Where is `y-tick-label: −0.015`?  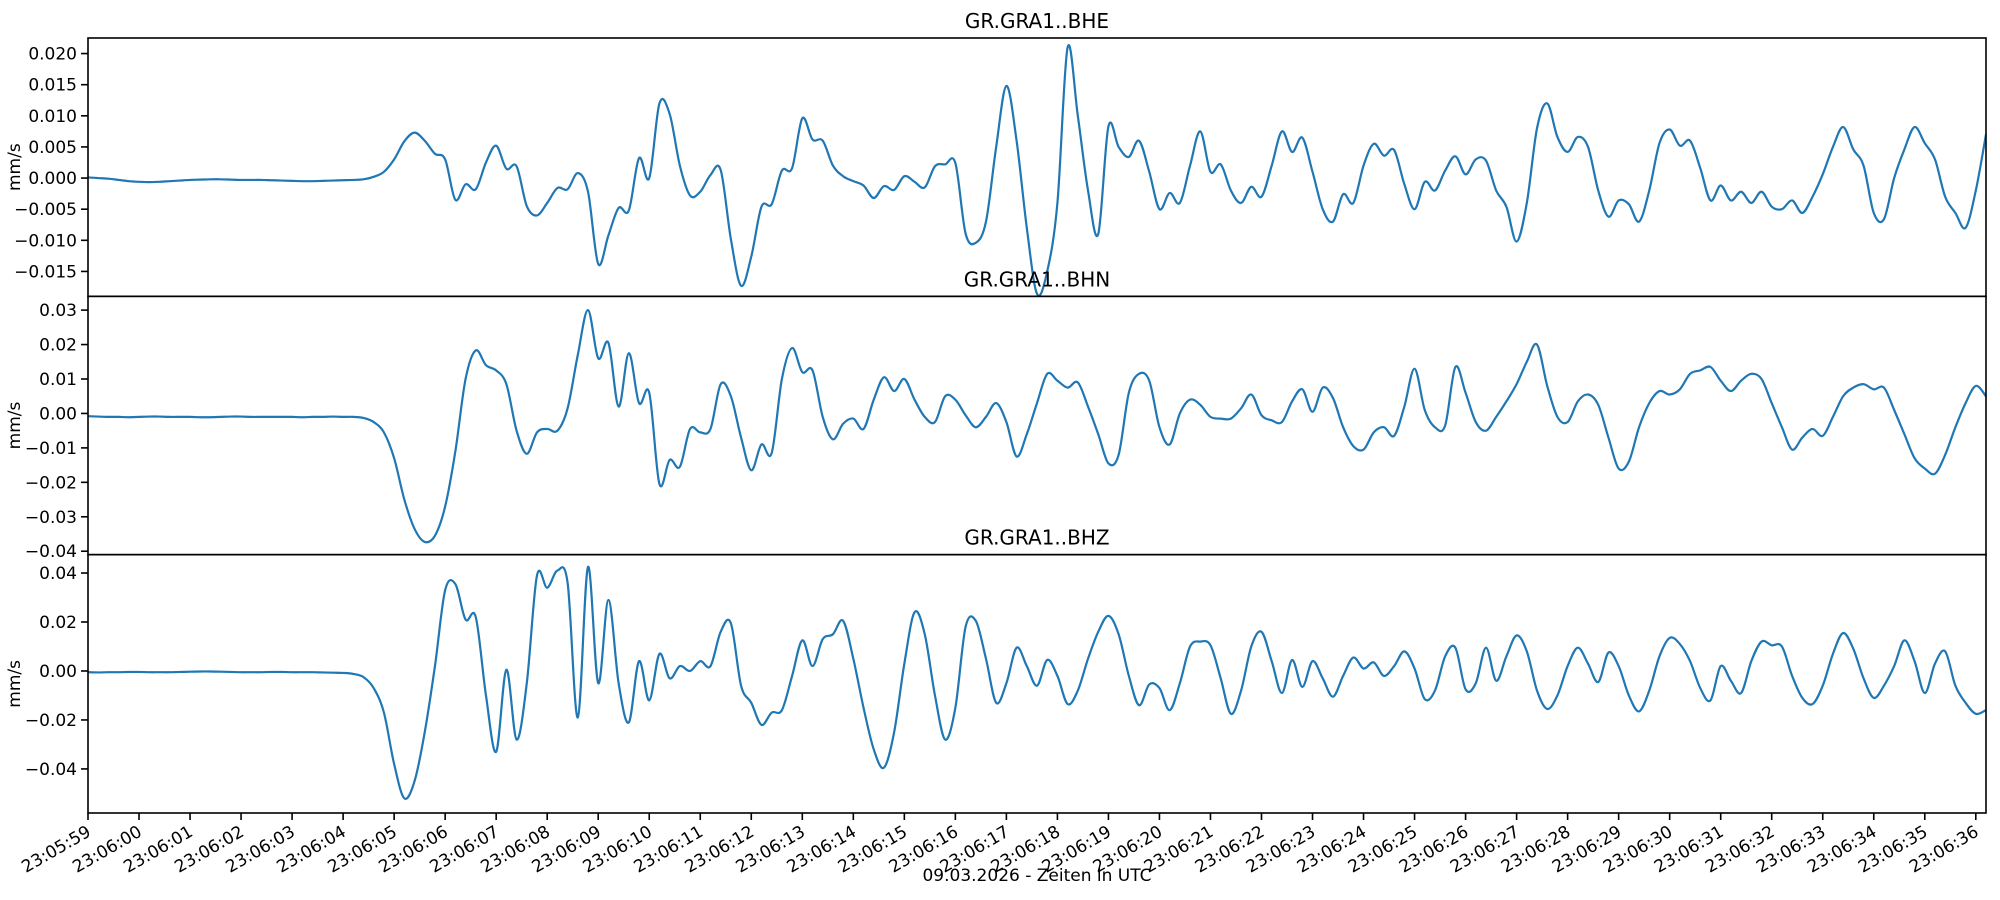
y-tick-label: −0.015 is located at coordinates (45, 272).